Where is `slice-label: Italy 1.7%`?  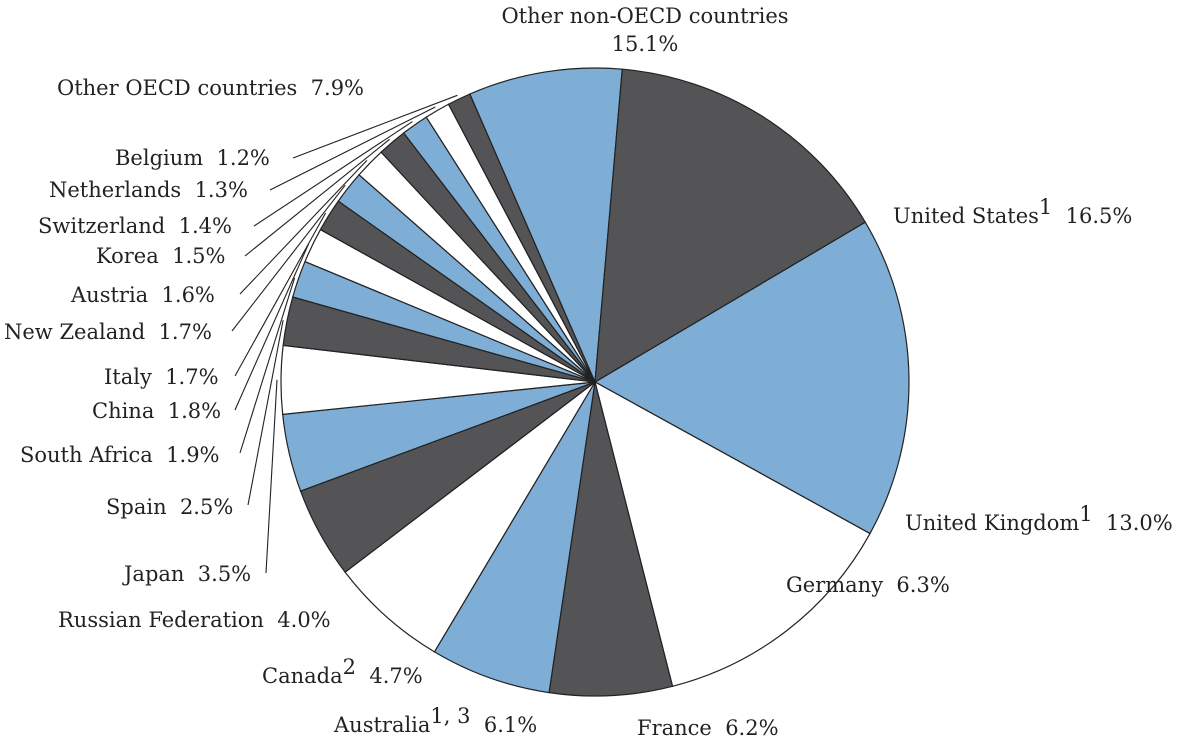 slice-label: Italy 1.7% is located at coordinates (161, 377).